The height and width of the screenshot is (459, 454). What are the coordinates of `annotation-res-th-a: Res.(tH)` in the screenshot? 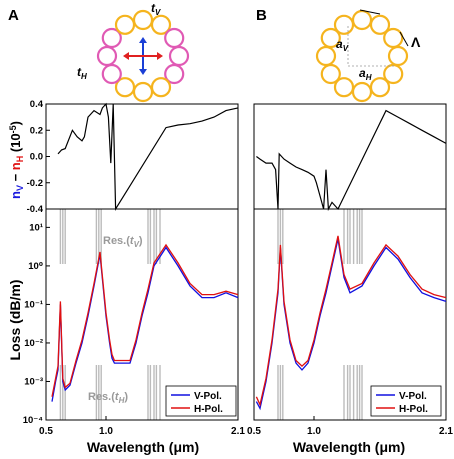 It's located at (108, 398).